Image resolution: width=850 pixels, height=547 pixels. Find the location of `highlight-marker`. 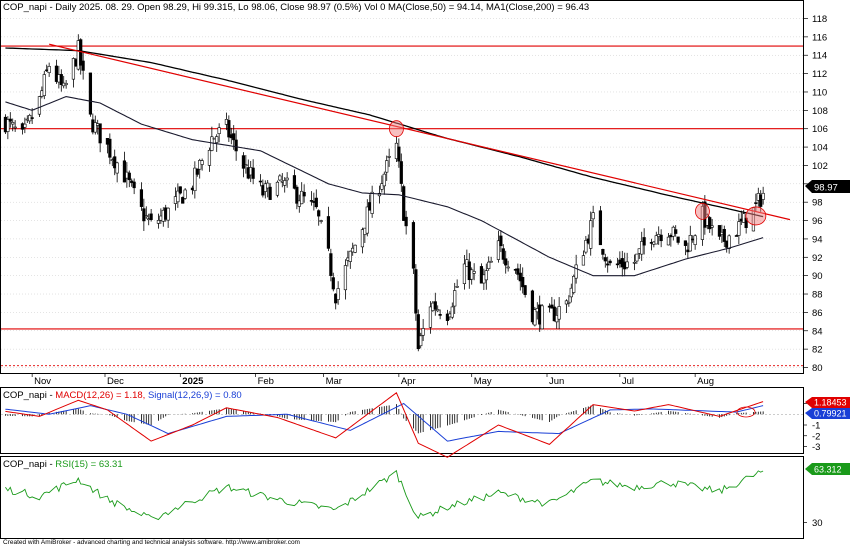

highlight-marker is located at coordinates (702, 211).